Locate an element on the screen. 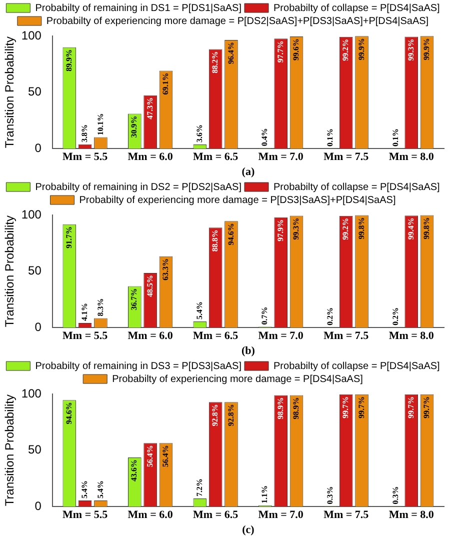  data-label: 1.1% is located at coordinates (265, 494).